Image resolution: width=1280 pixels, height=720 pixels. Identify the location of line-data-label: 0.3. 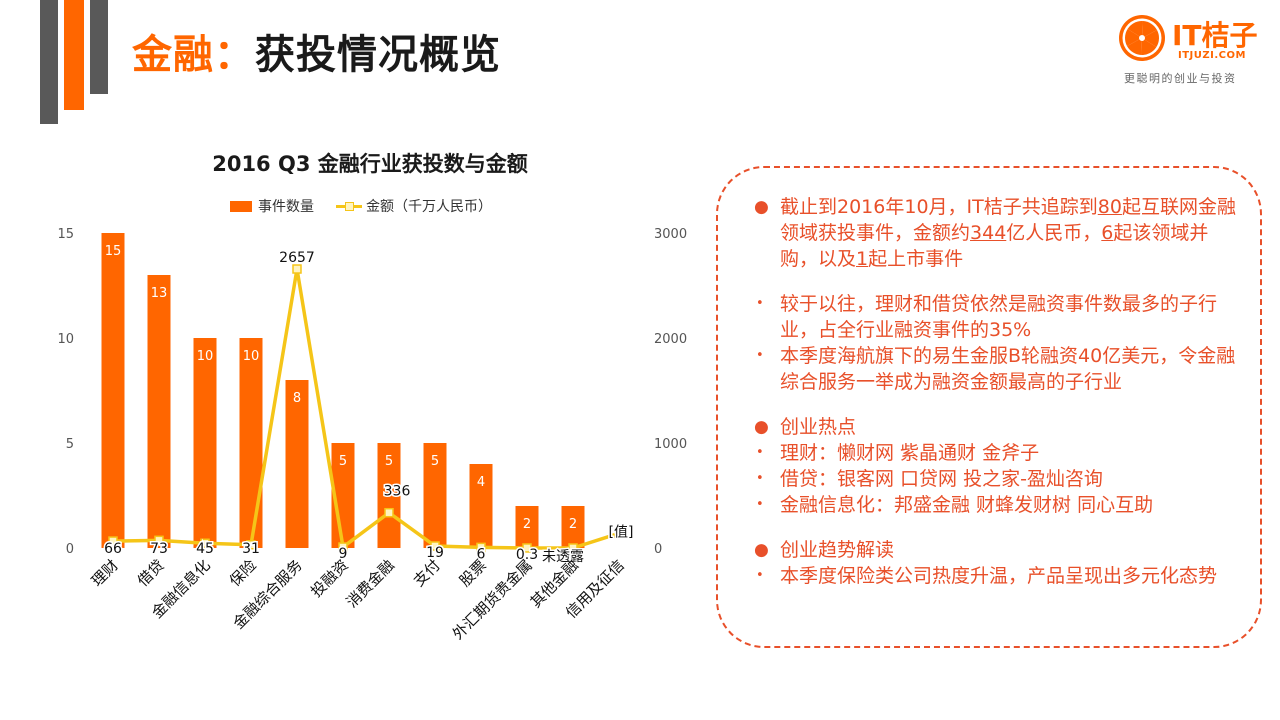
(527, 555).